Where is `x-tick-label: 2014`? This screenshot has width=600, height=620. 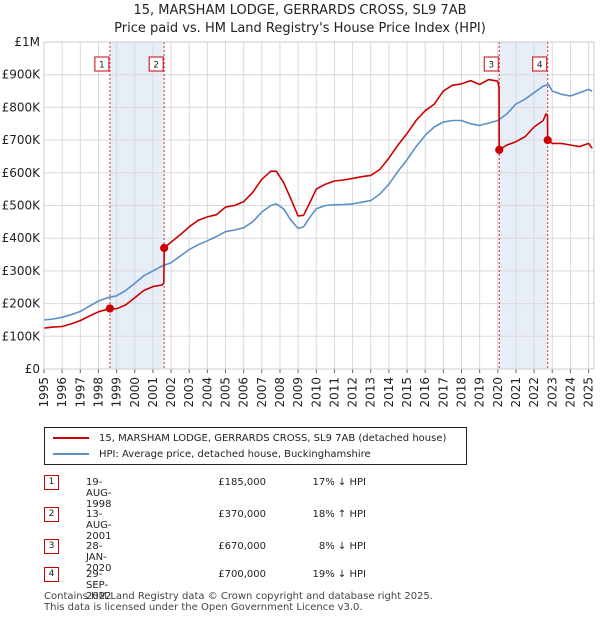 x-tick-label: 2014 is located at coordinates (389, 392).